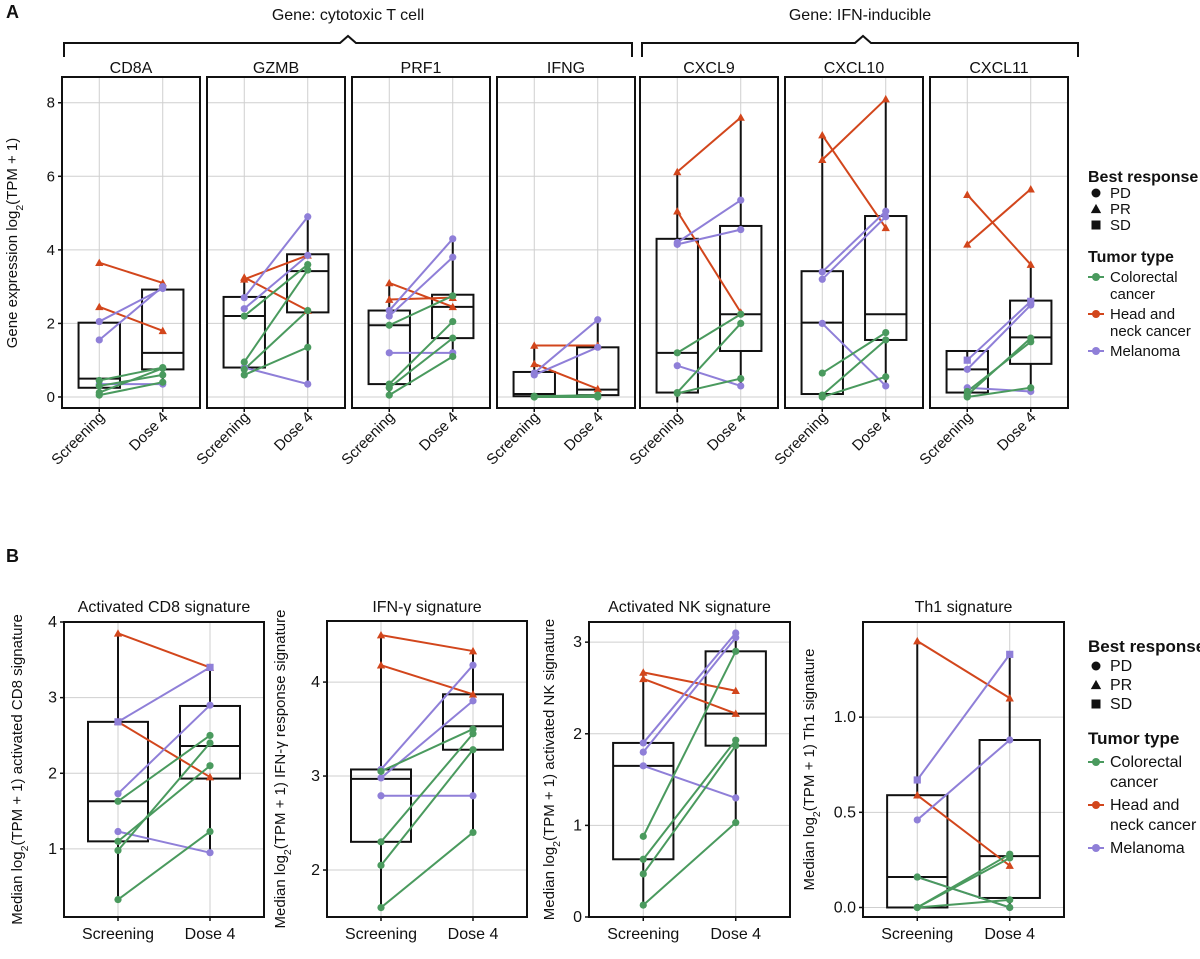  Describe the element at coordinates (845, 812) in the screenshot. I see `y-tick-label: 0.5` at that location.